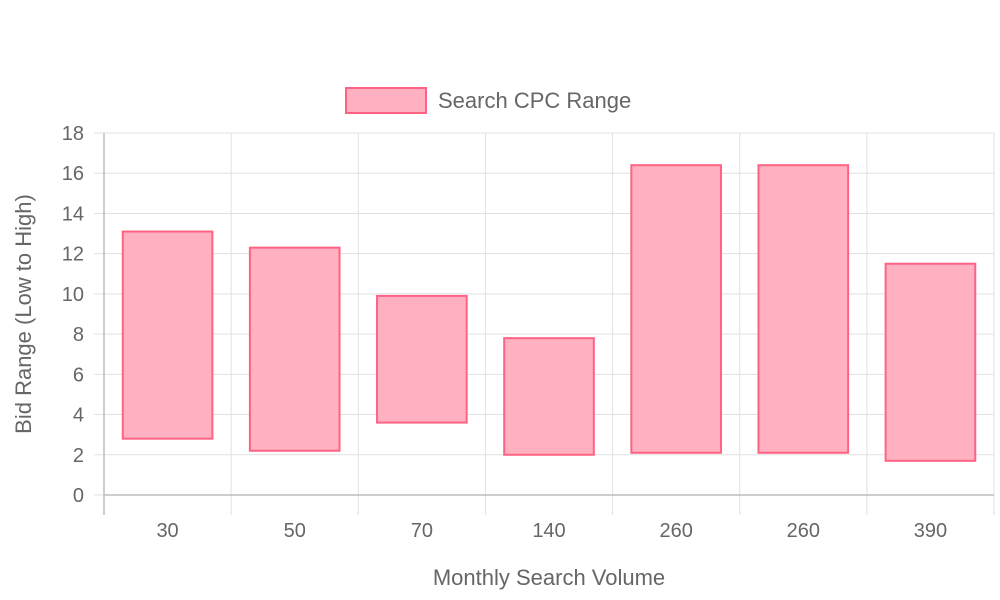 The width and height of the screenshot is (1000, 600). Describe the element at coordinates (386, 100) in the screenshot. I see `legend-swatch` at that location.